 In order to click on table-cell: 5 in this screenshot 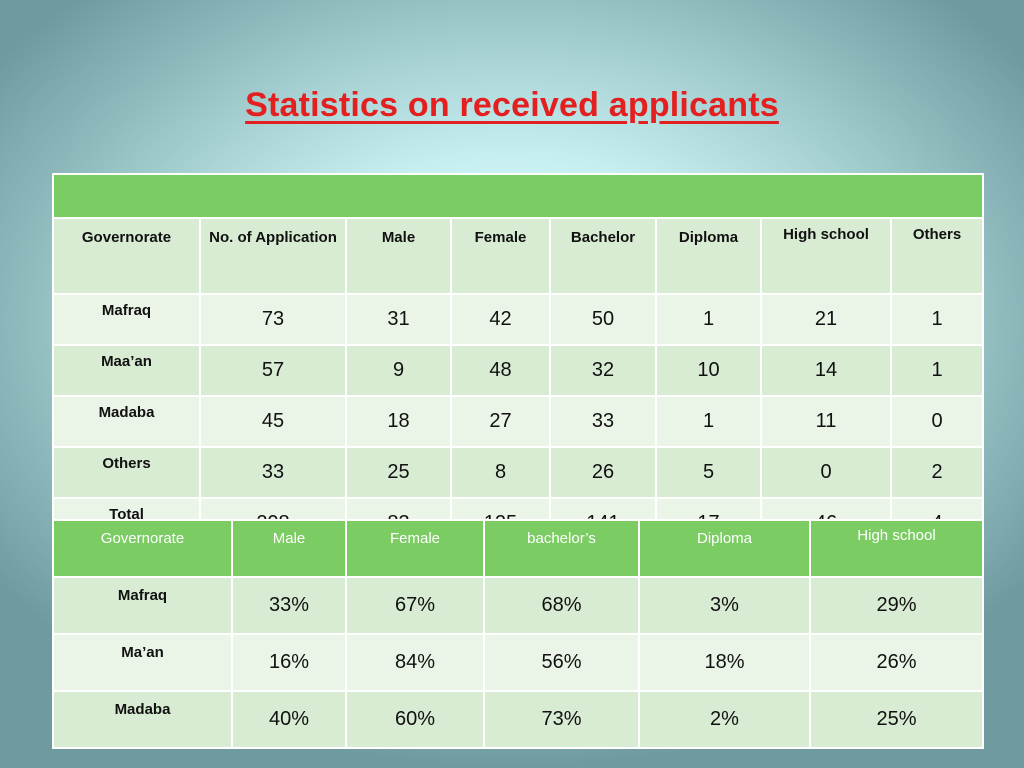, I will do `click(708, 472)`.